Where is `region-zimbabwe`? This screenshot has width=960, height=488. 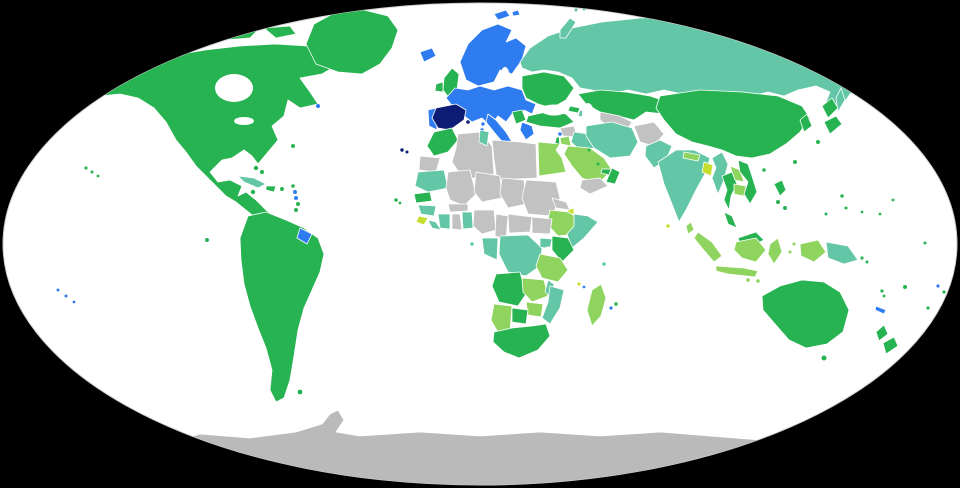 region-zimbabwe is located at coordinates (534, 309).